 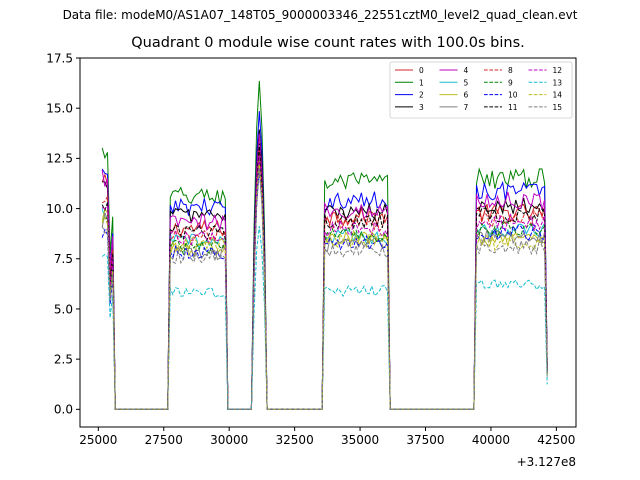 I want to click on legend-label: 15, so click(x=558, y=107).